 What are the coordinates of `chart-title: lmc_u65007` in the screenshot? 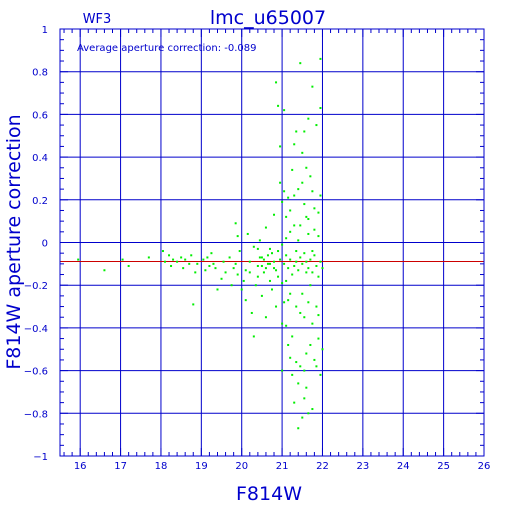 It's located at (268, 18).